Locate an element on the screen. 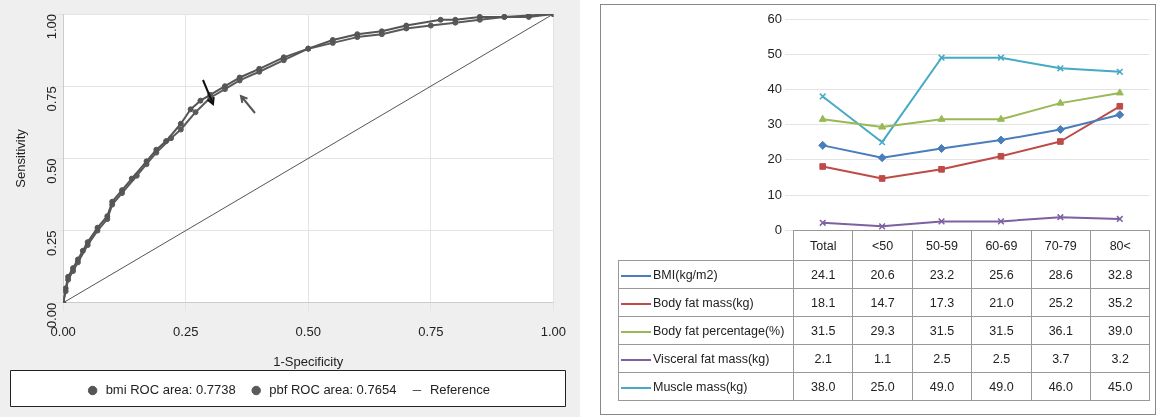 Image resolution: width=1158 pixels, height=417 pixels. y-tick-label: 20 is located at coordinates (774, 159).